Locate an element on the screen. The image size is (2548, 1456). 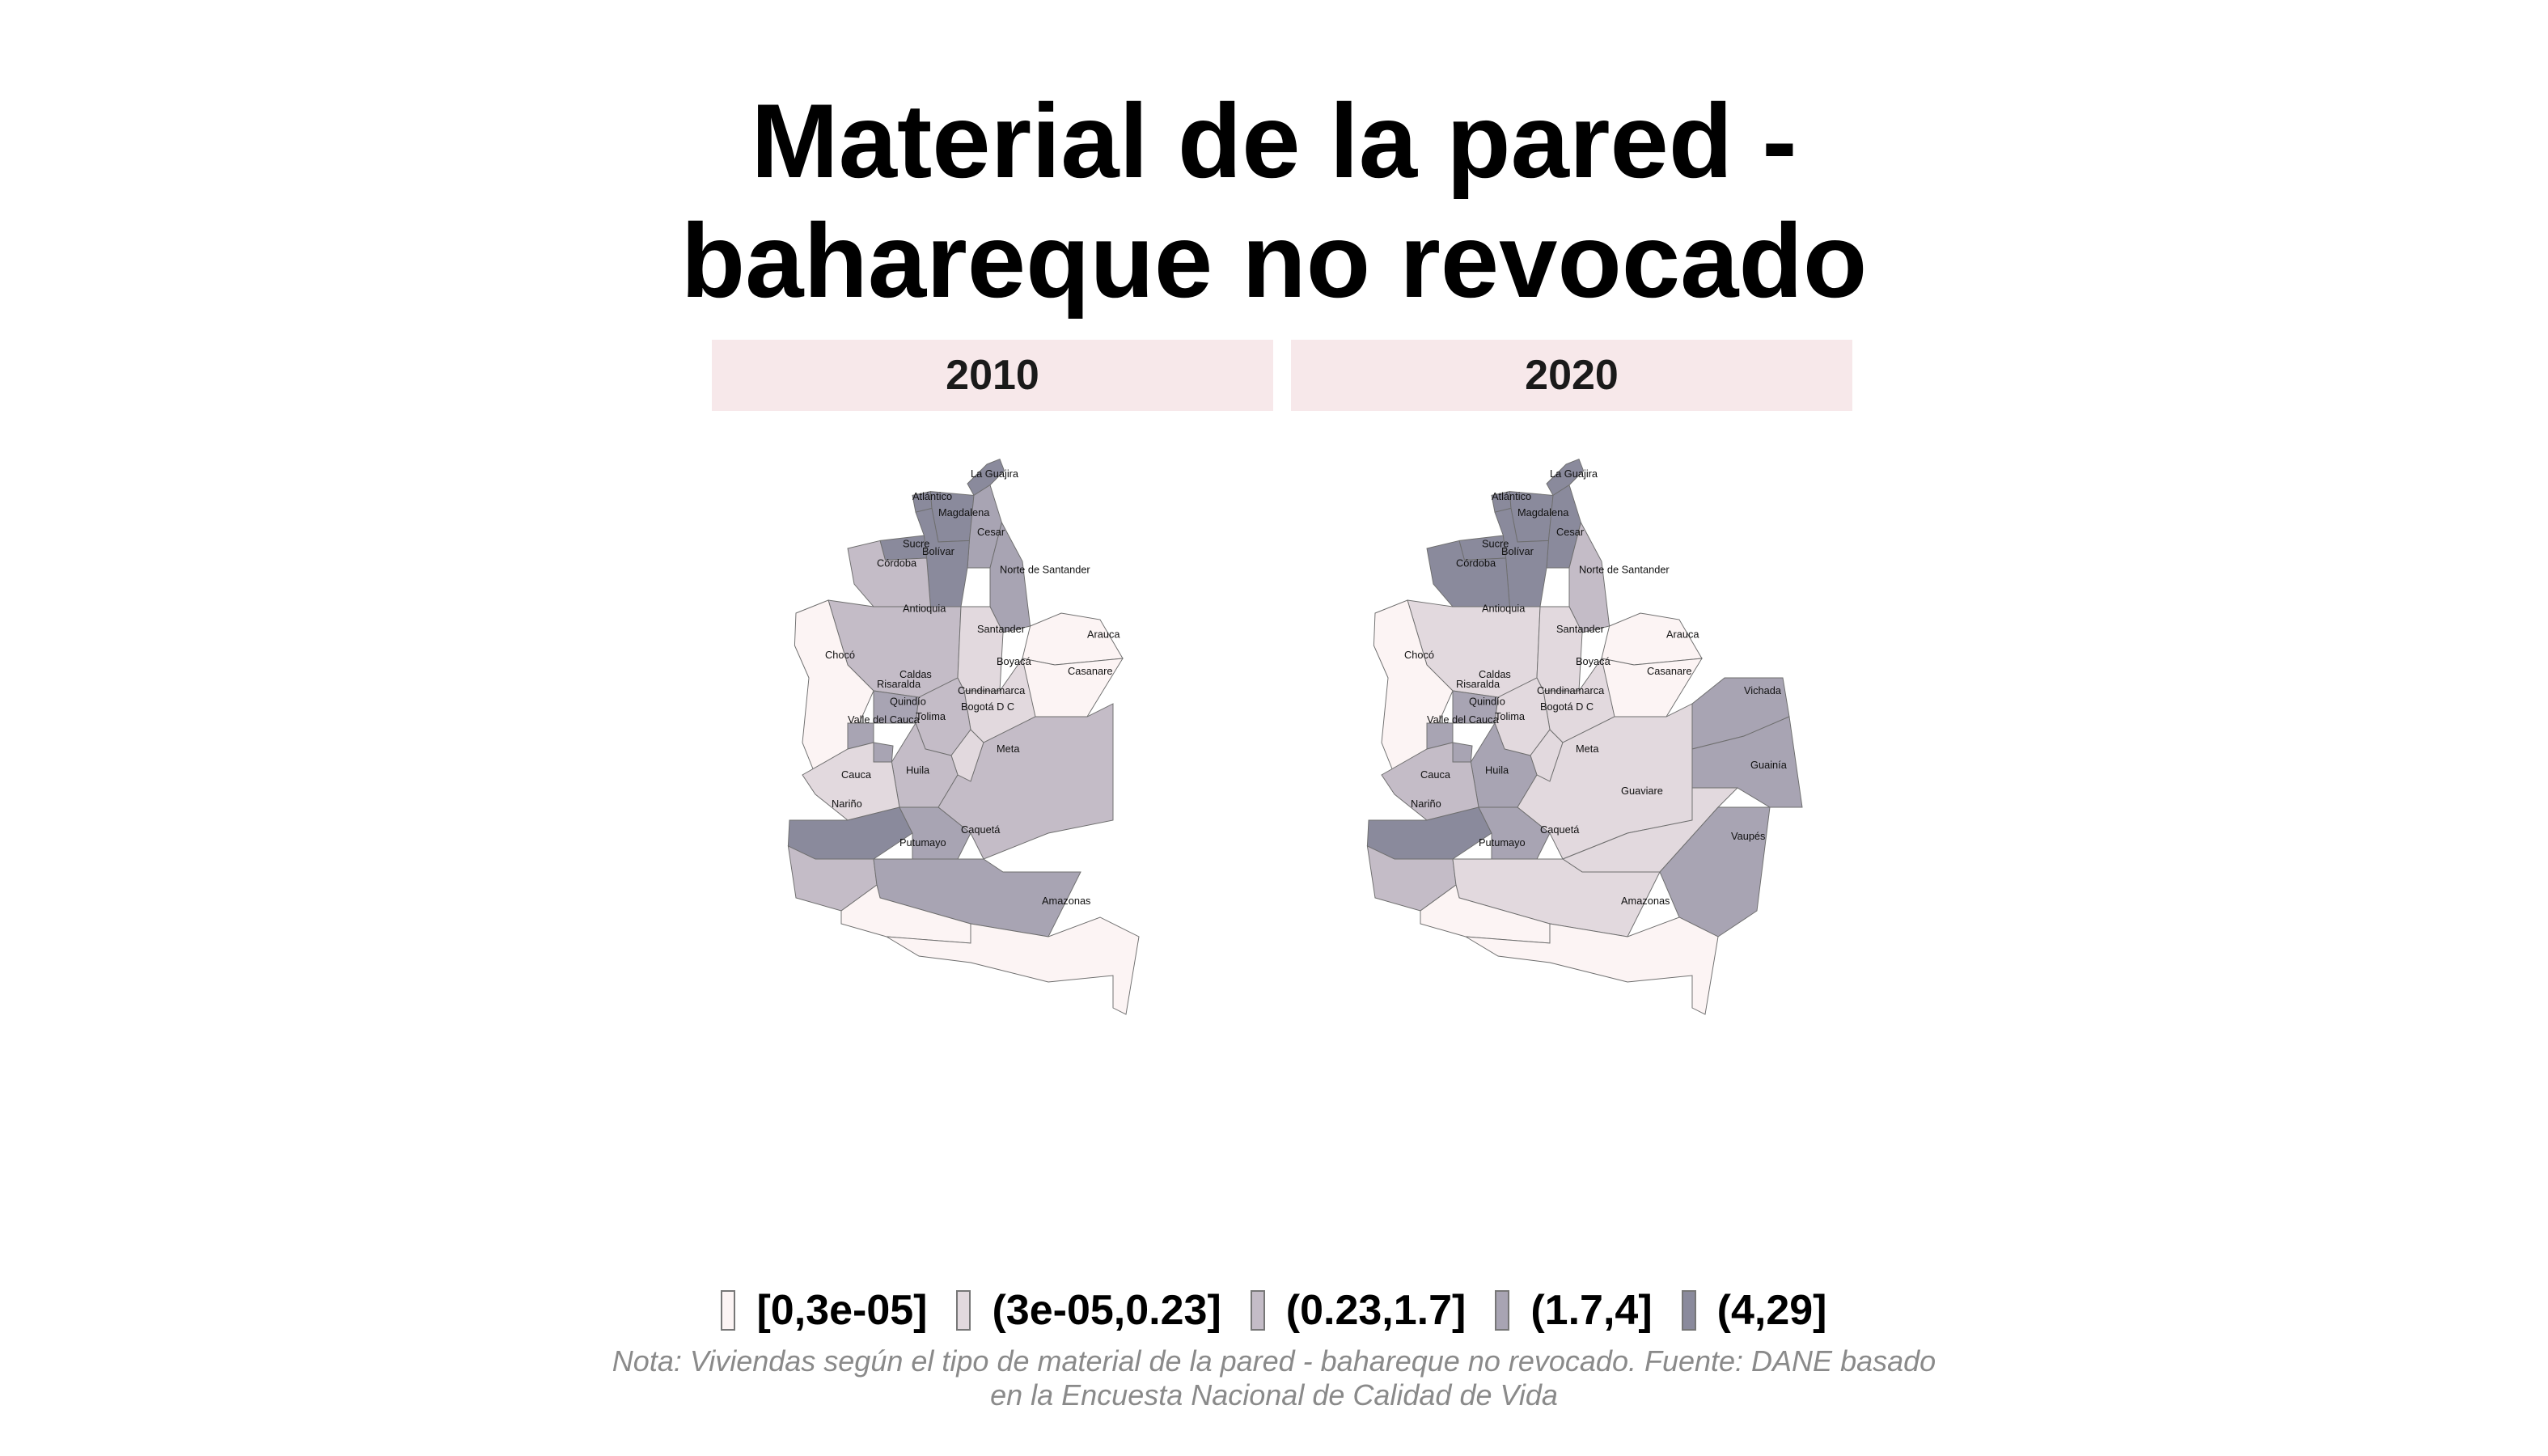
region-label: Guainía is located at coordinates (1769, 765).